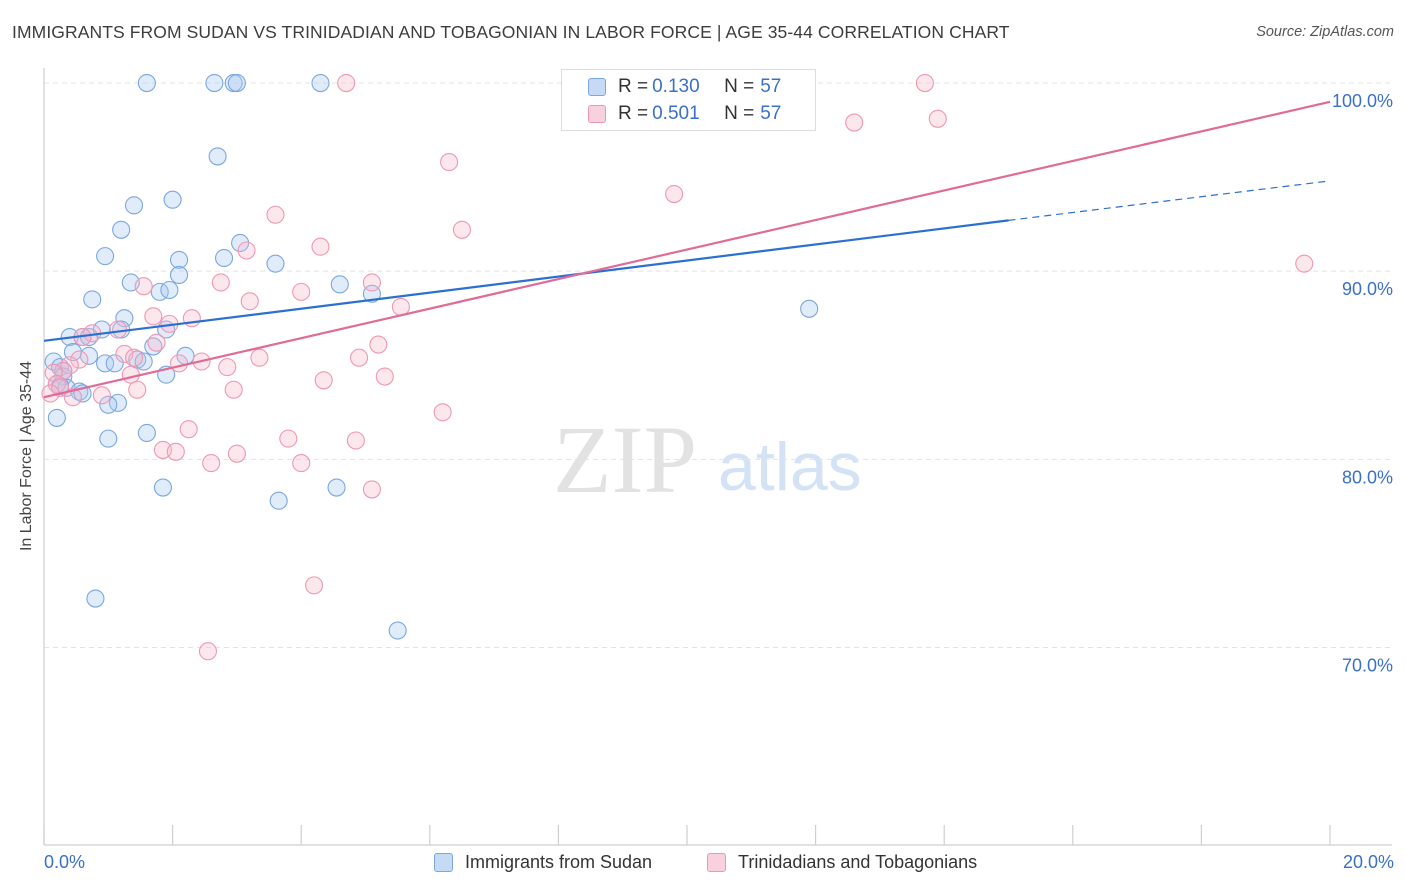 This screenshot has height=892, width=1406. What do you see at coordinates (710, 87) in the screenshot?
I see `legend-row-sudan: R = 0.130 N = 57` at bounding box center [710, 87].